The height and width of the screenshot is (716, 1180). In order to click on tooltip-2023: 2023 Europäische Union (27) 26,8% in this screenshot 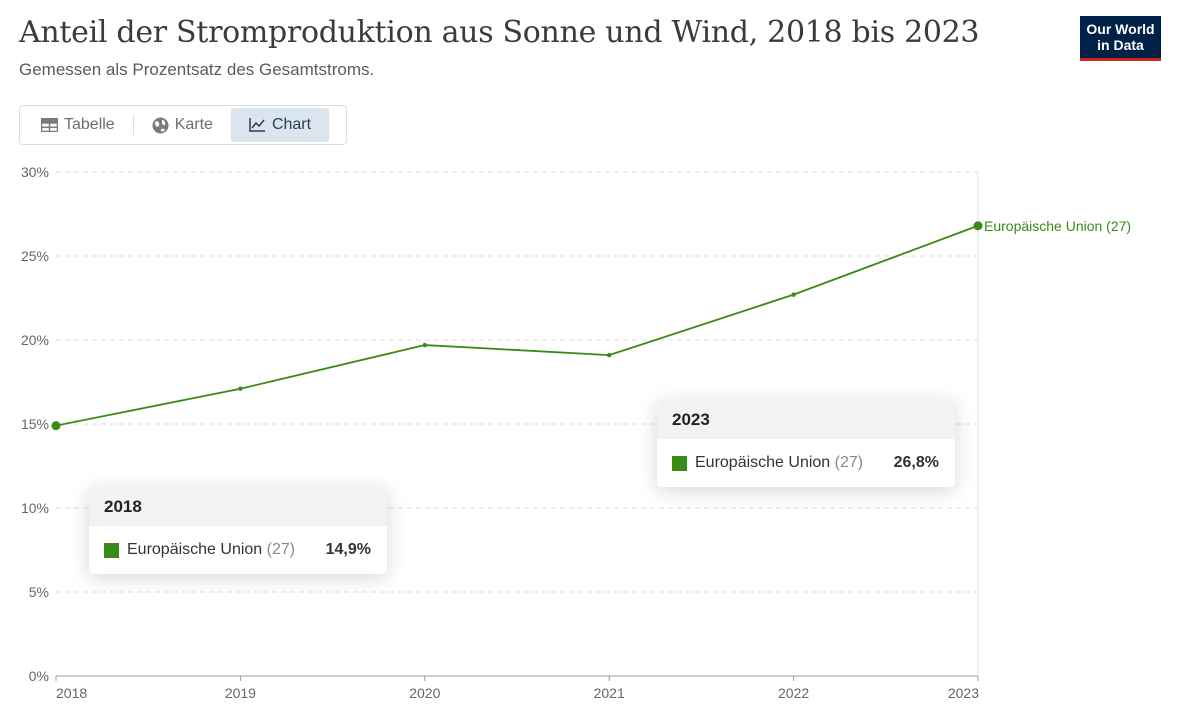, I will do `click(806, 443)`.